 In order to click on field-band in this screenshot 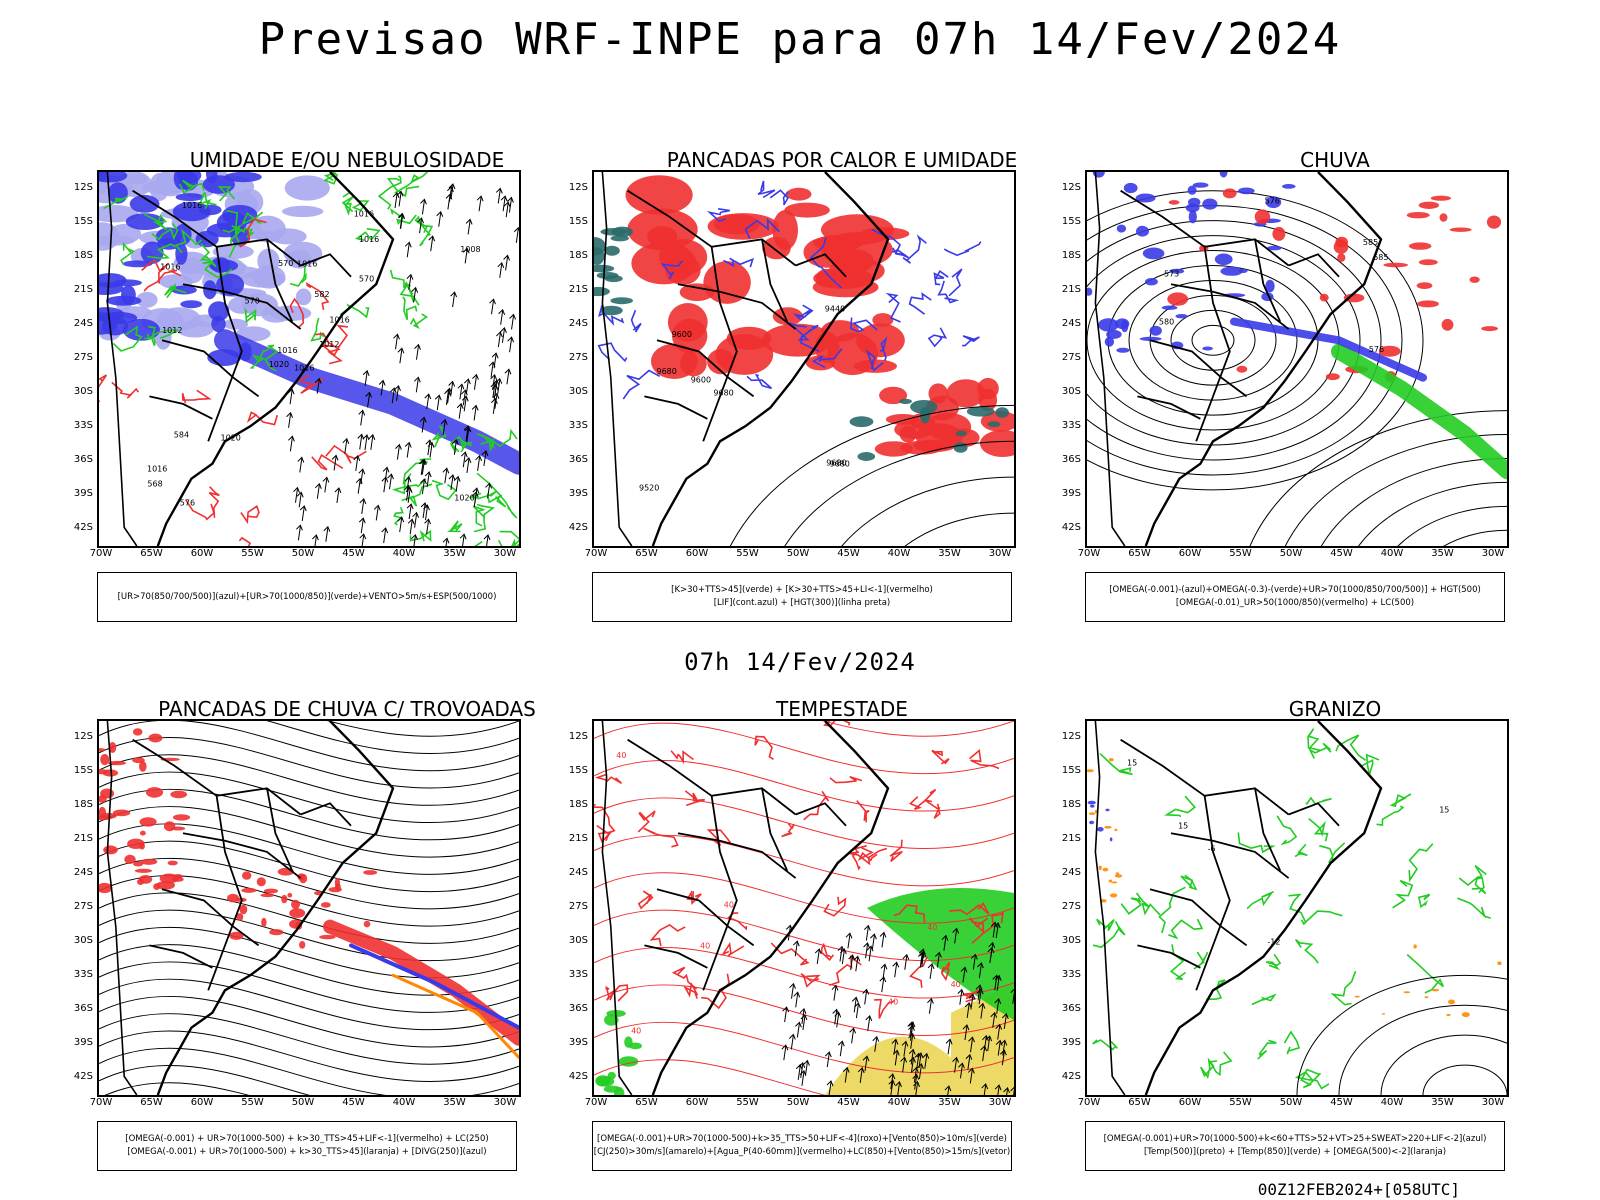, I will do `click(434, 986)`.